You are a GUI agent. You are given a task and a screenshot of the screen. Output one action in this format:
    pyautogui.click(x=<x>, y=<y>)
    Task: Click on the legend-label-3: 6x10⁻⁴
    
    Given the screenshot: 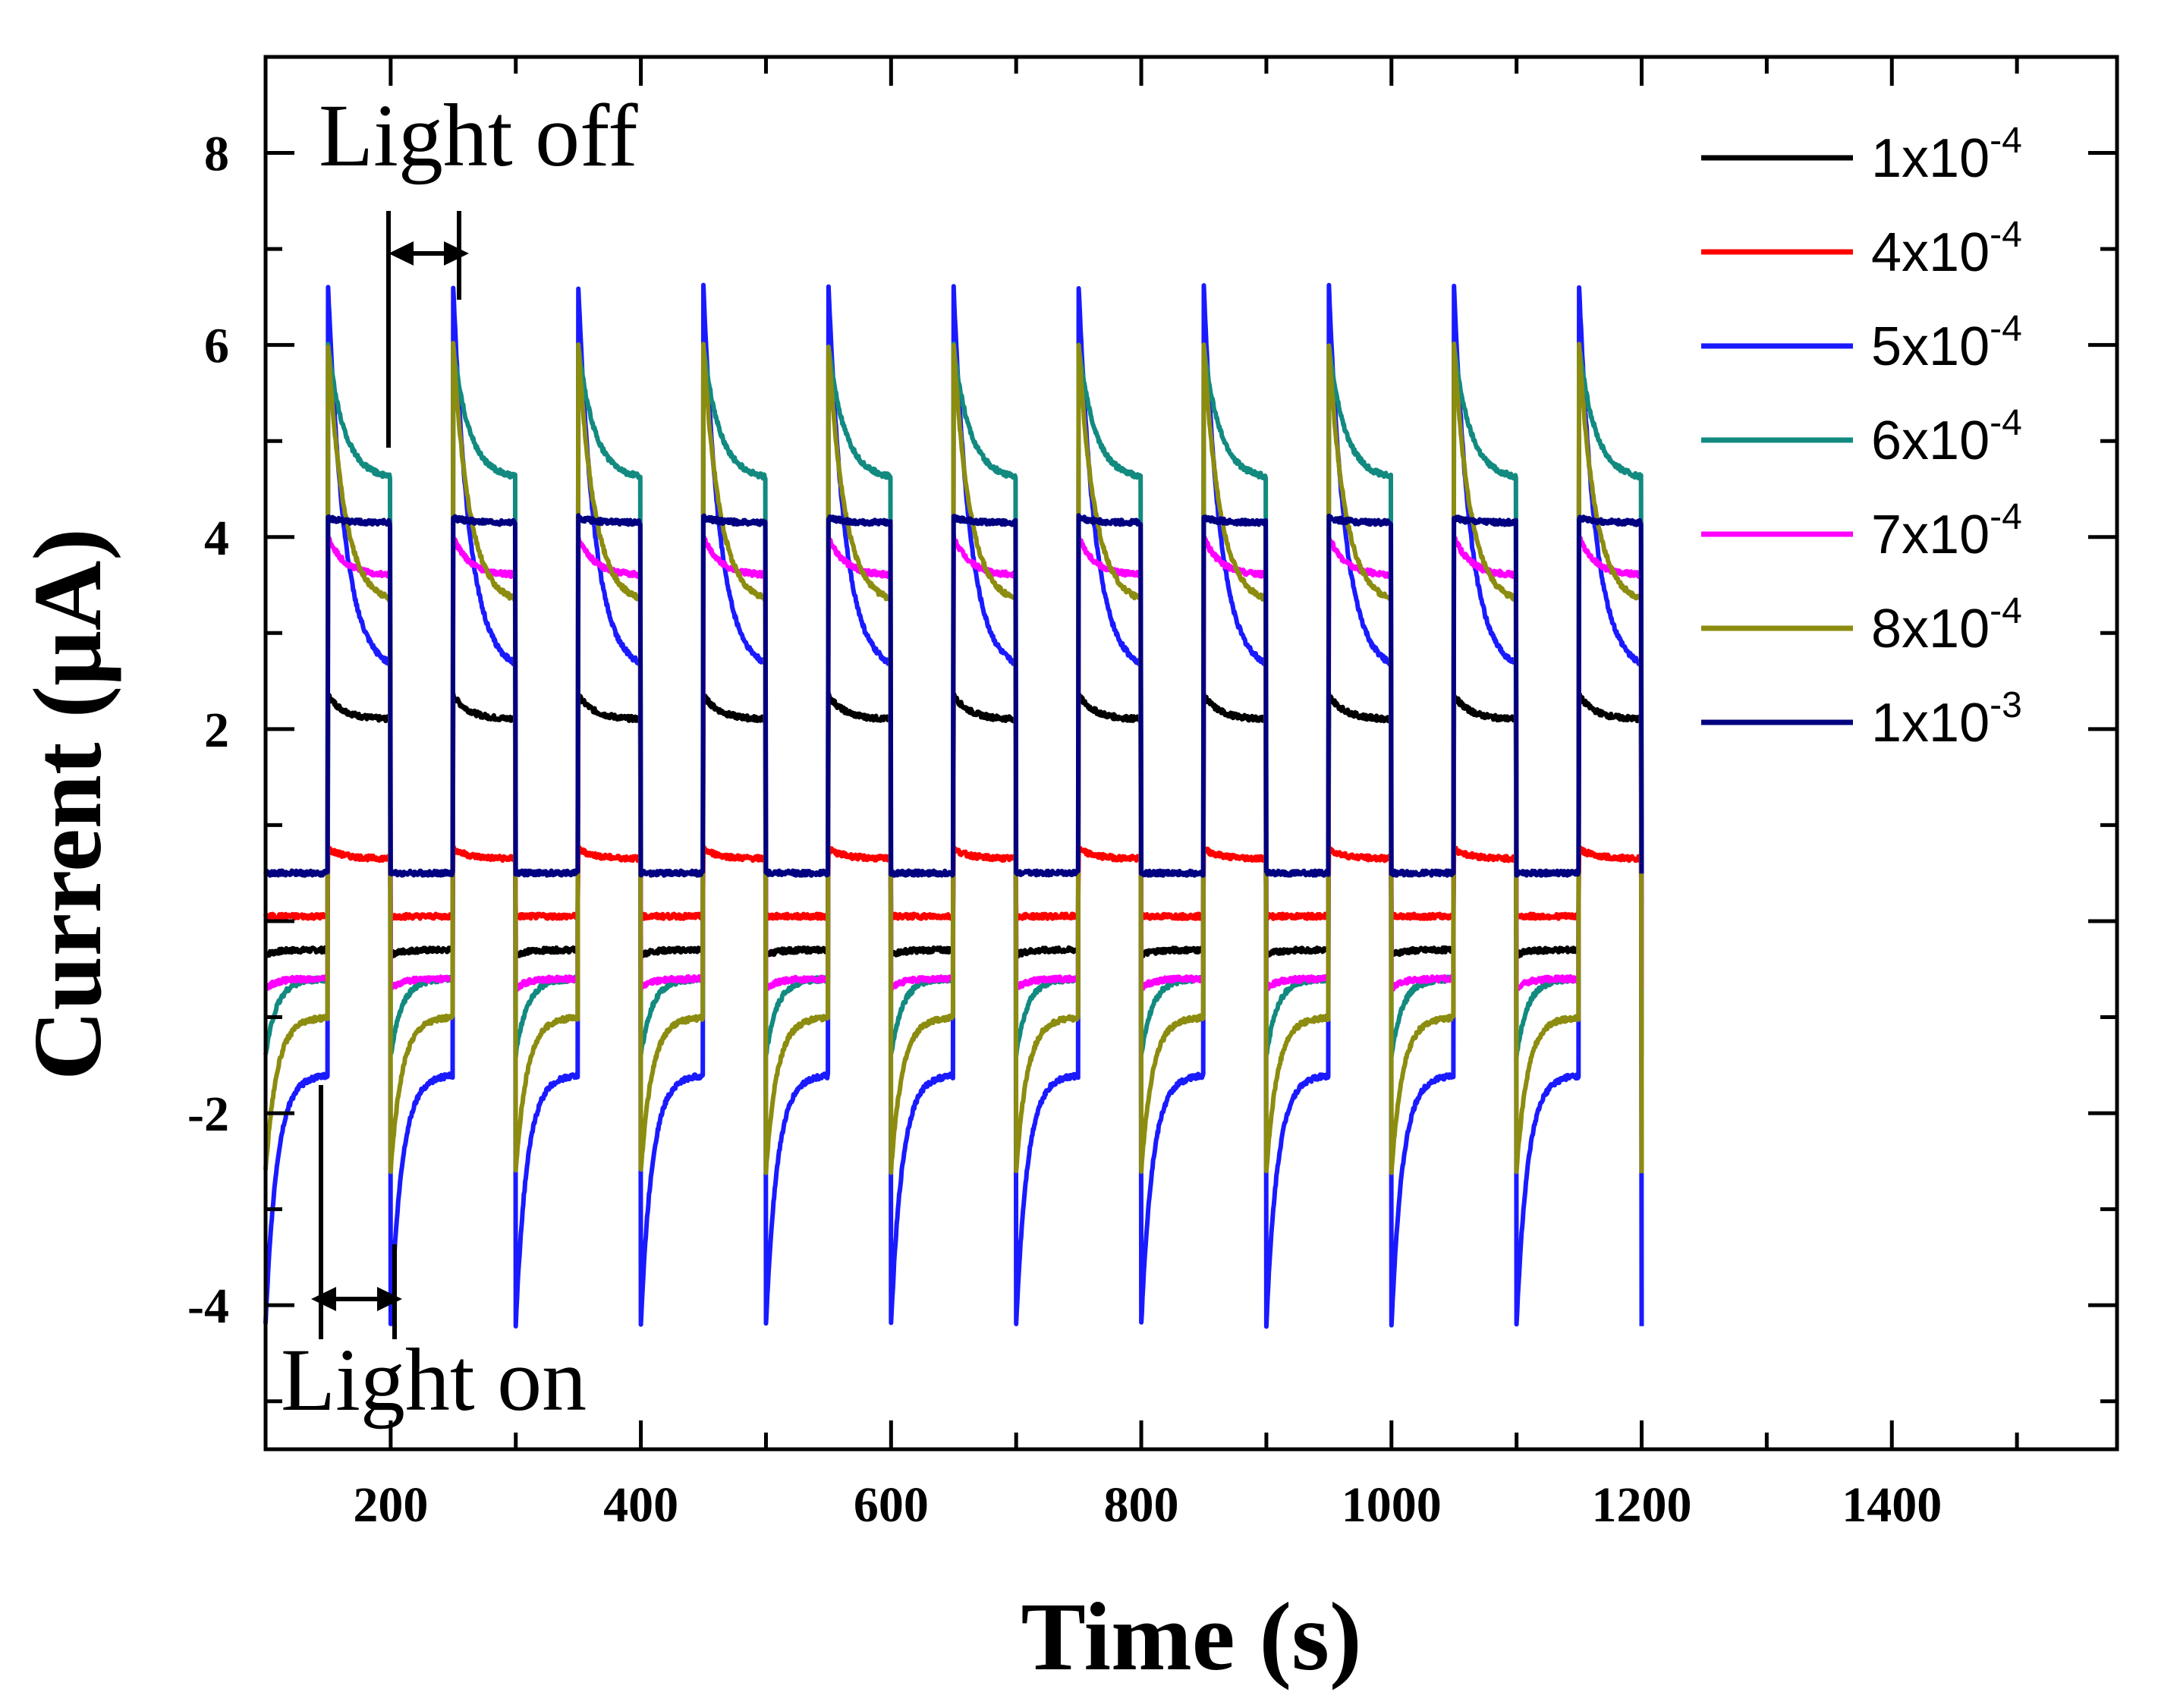 What is the action you would take?
    pyautogui.click(x=1947, y=437)
    